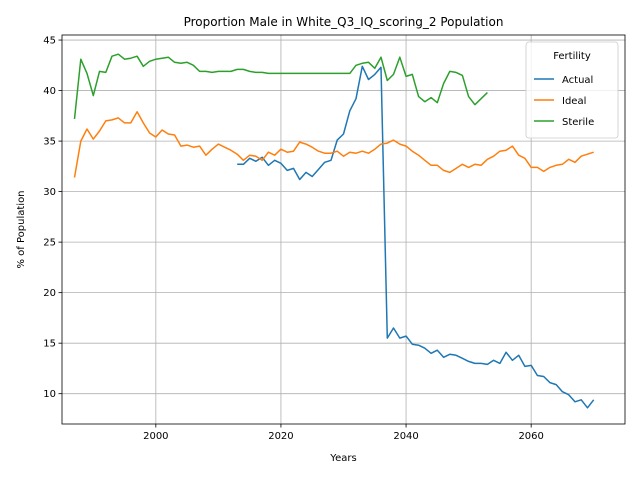 The width and height of the screenshot is (640, 480). Describe the element at coordinates (155, 436) in the screenshot. I see `x-tick-label: 2000` at that location.